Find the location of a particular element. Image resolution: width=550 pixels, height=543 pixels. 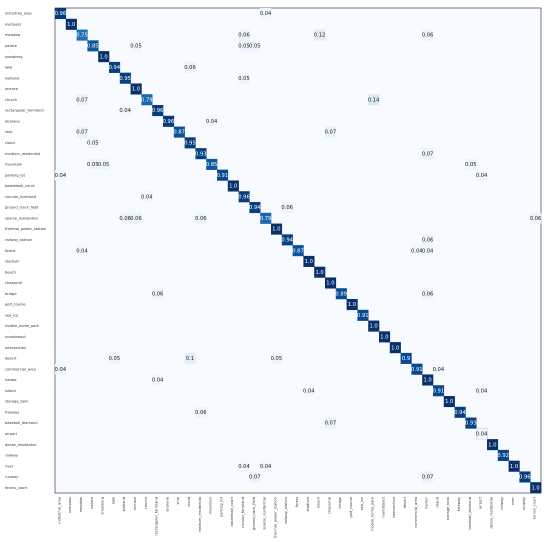

column-tick-label: palace is located at coordinates (92, 502).